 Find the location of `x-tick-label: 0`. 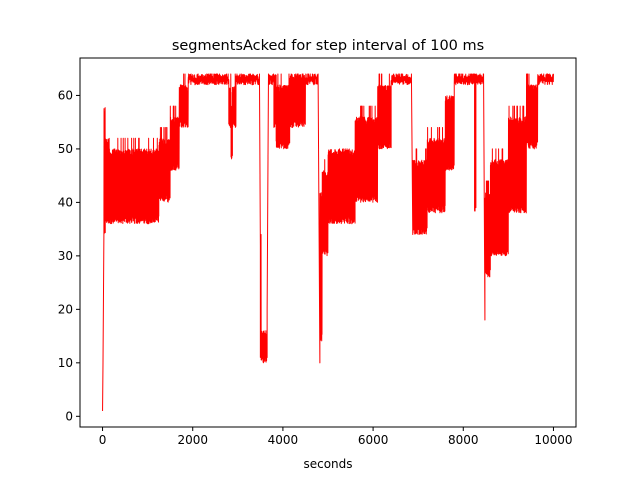

x-tick-label: 0 is located at coordinates (103, 440).